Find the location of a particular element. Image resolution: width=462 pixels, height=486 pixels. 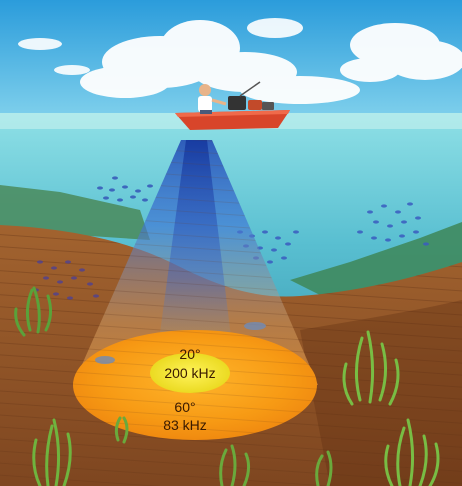

wide-beam-angle: 60° is located at coordinates (184, 407).